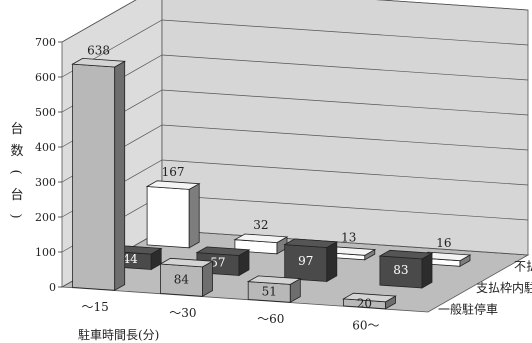 The height and width of the screenshot is (343, 532). What do you see at coordinates (443, 243) in the screenshot?
I see `data-label: 16` at bounding box center [443, 243].